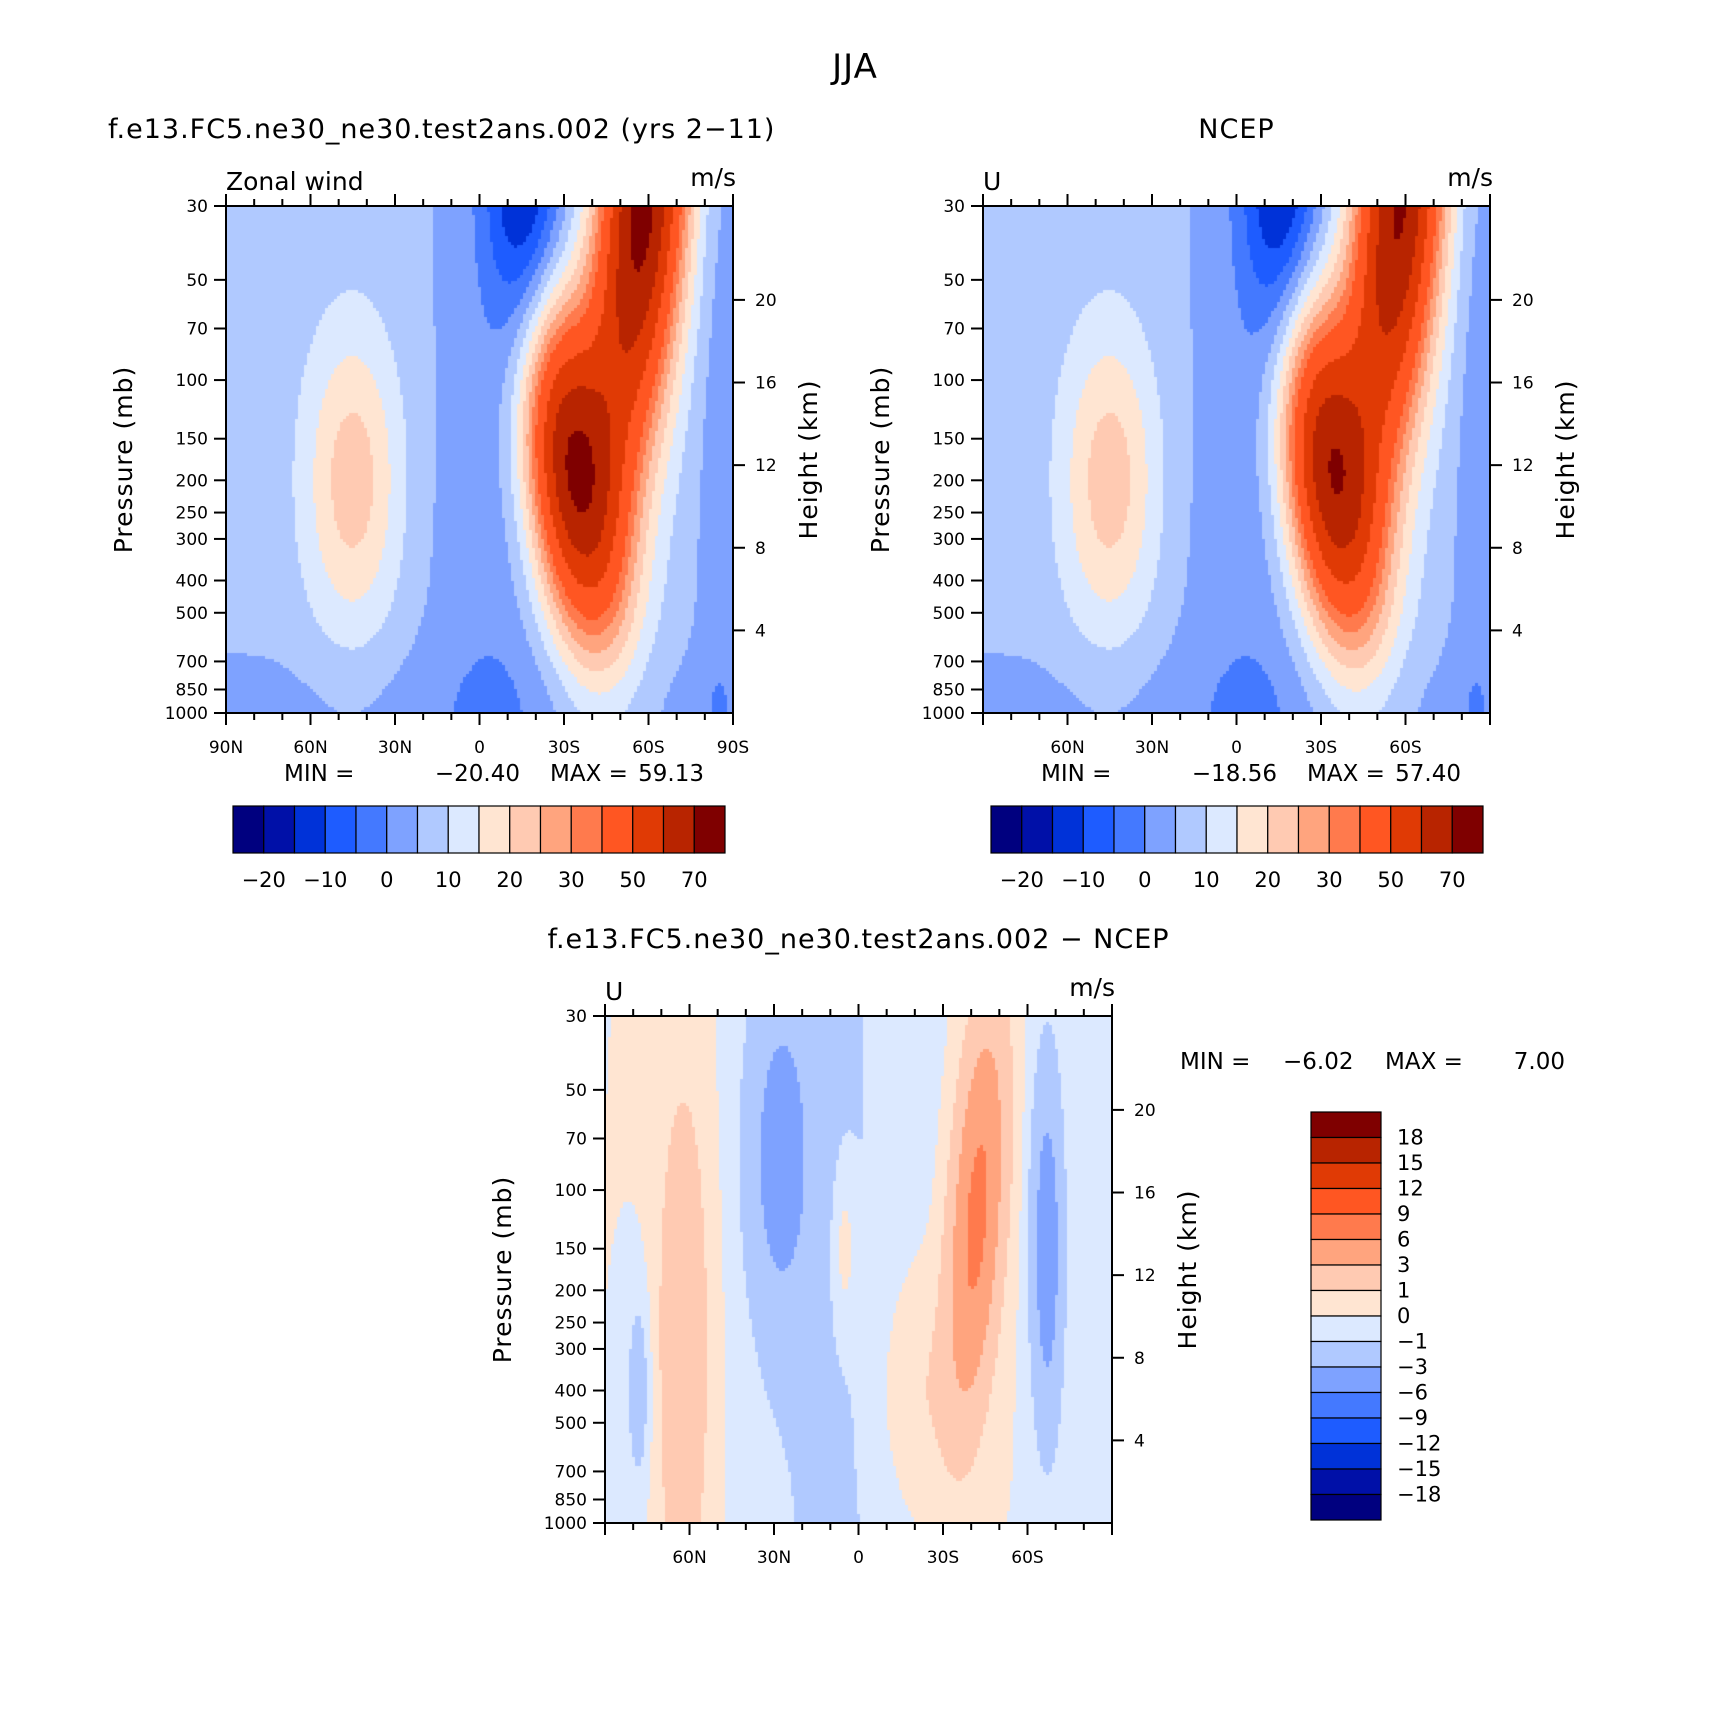 The image size is (1710, 1728). I want to click on colorbar-label: 50, so click(632, 880).